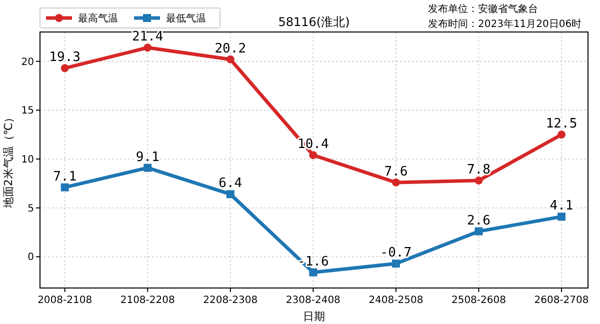 This screenshot has width=600, height=324. What do you see at coordinates (27, 62) in the screenshot?
I see `y-tick-label: 20` at bounding box center [27, 62].